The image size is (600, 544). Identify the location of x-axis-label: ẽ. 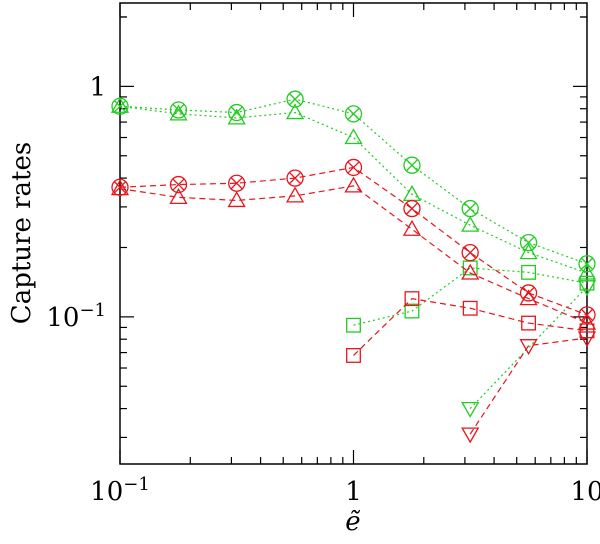
(352, 522).